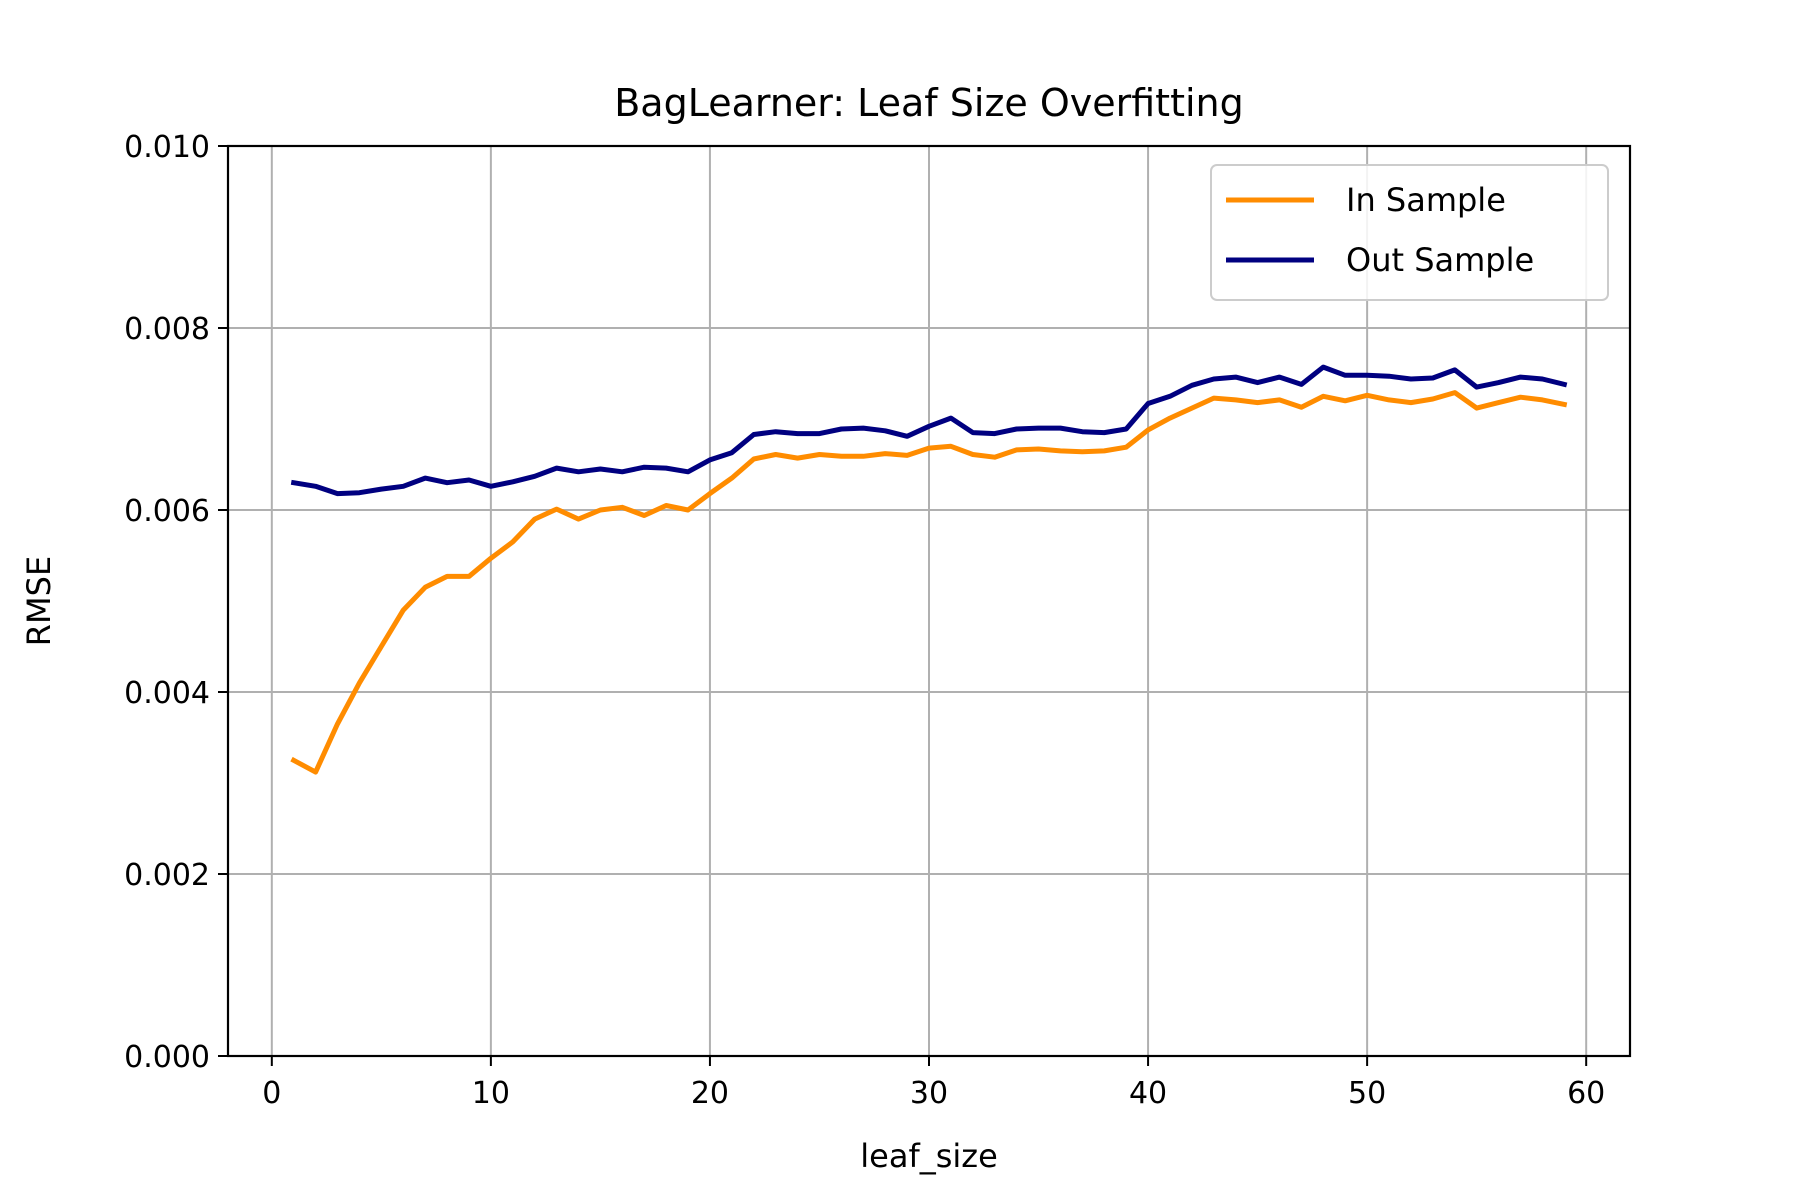  What do you see at coordinates (167, 511) in the screenshot?
I see `y-tick-label: 0.006` at bounding box center [167, 511].